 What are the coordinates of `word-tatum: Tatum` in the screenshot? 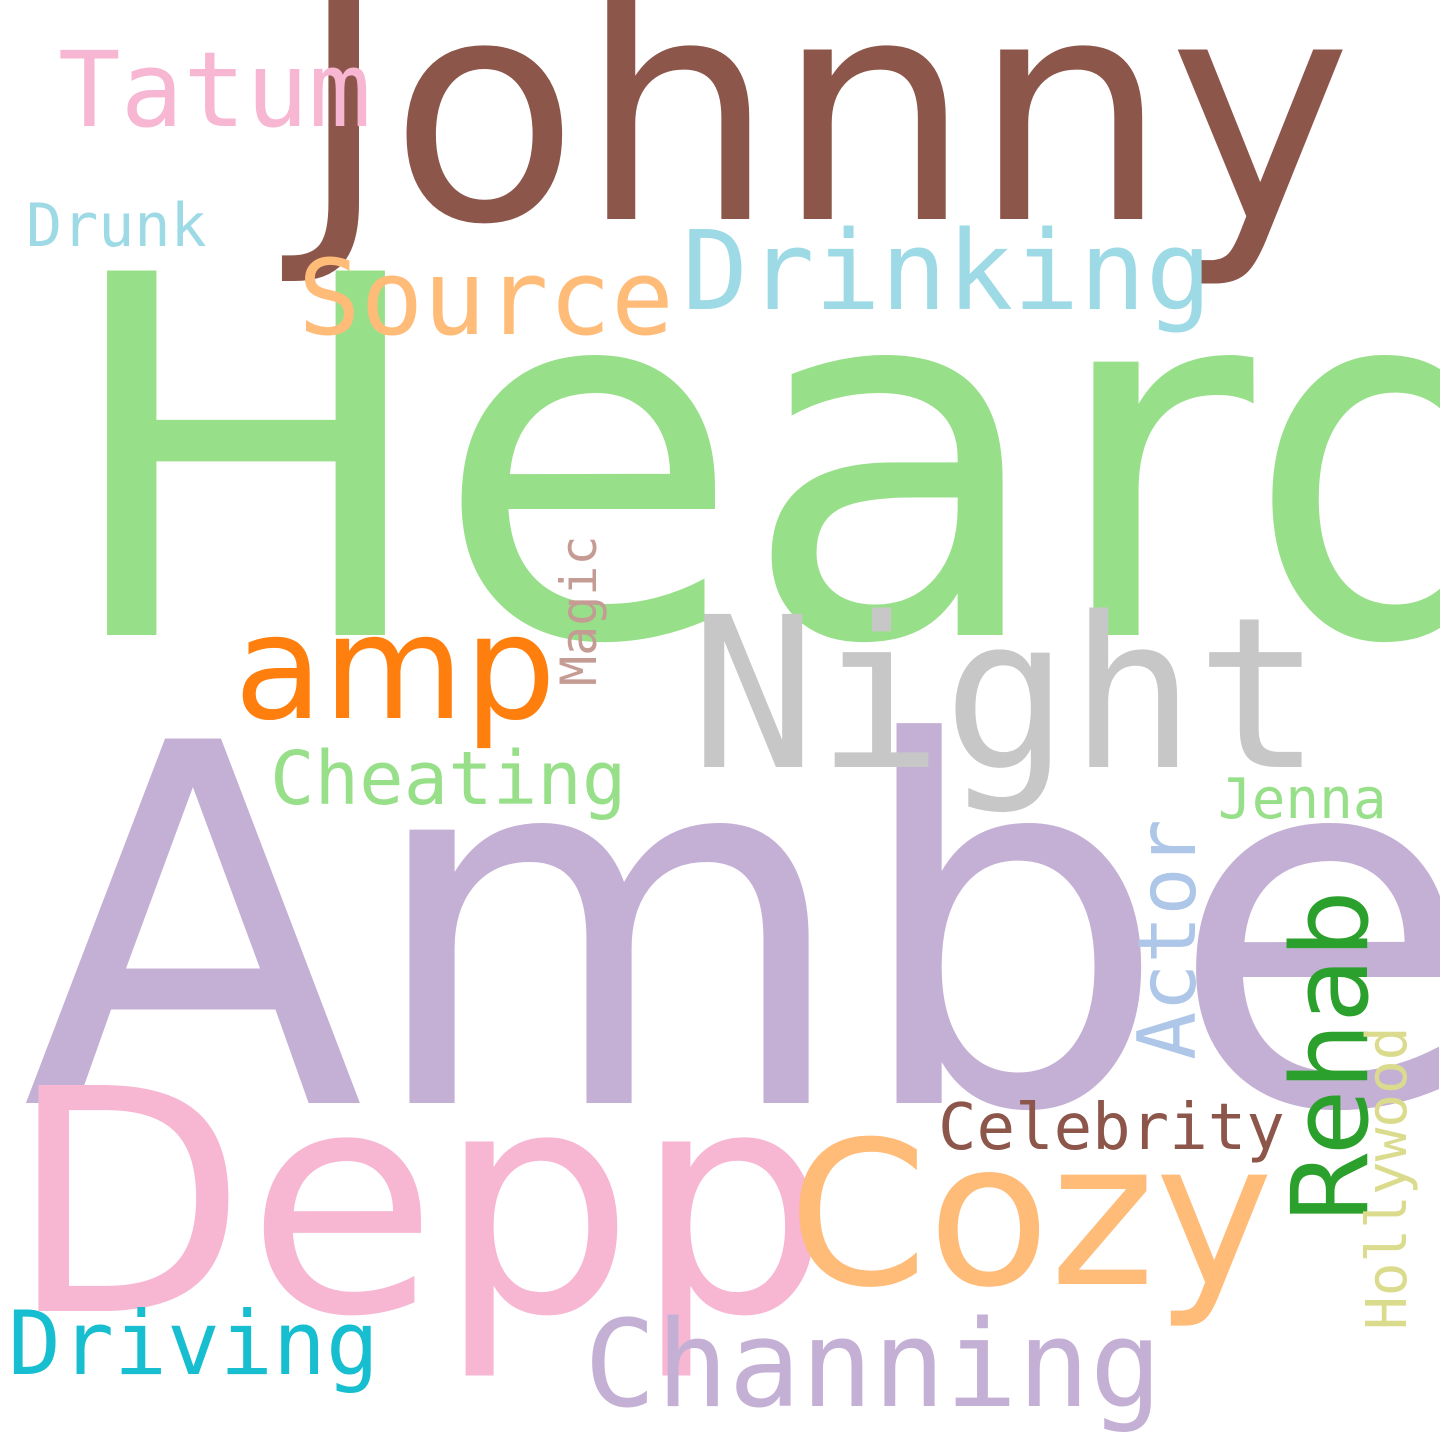 It's located at (215, 90).